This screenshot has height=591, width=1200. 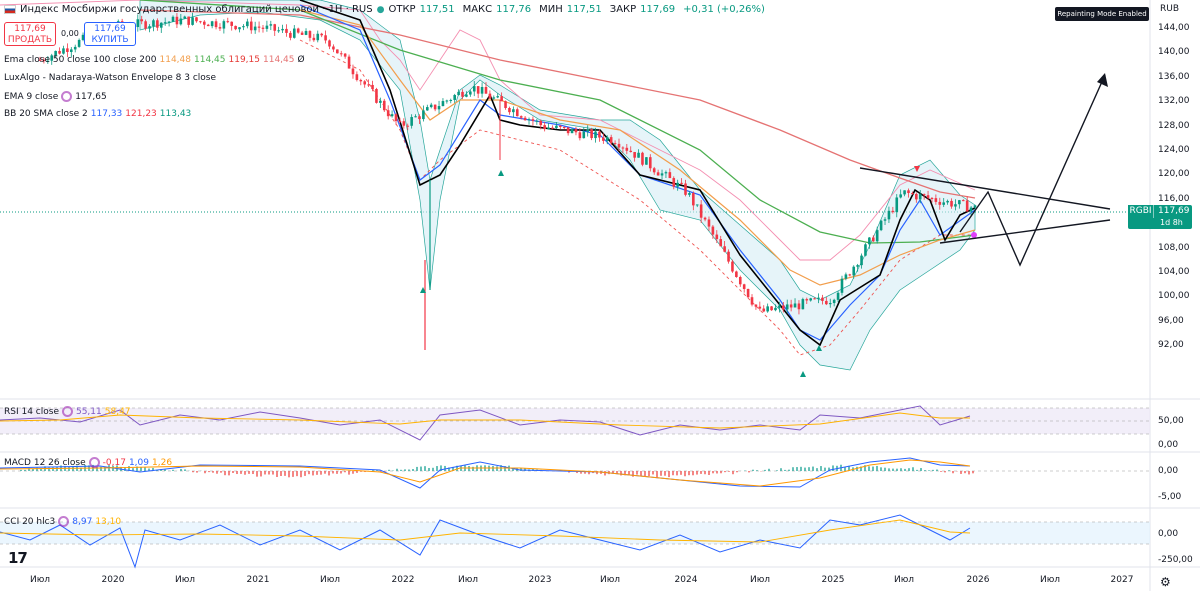 I want to click on ohlc-low-label: МИН, so click(x=551, y=9).